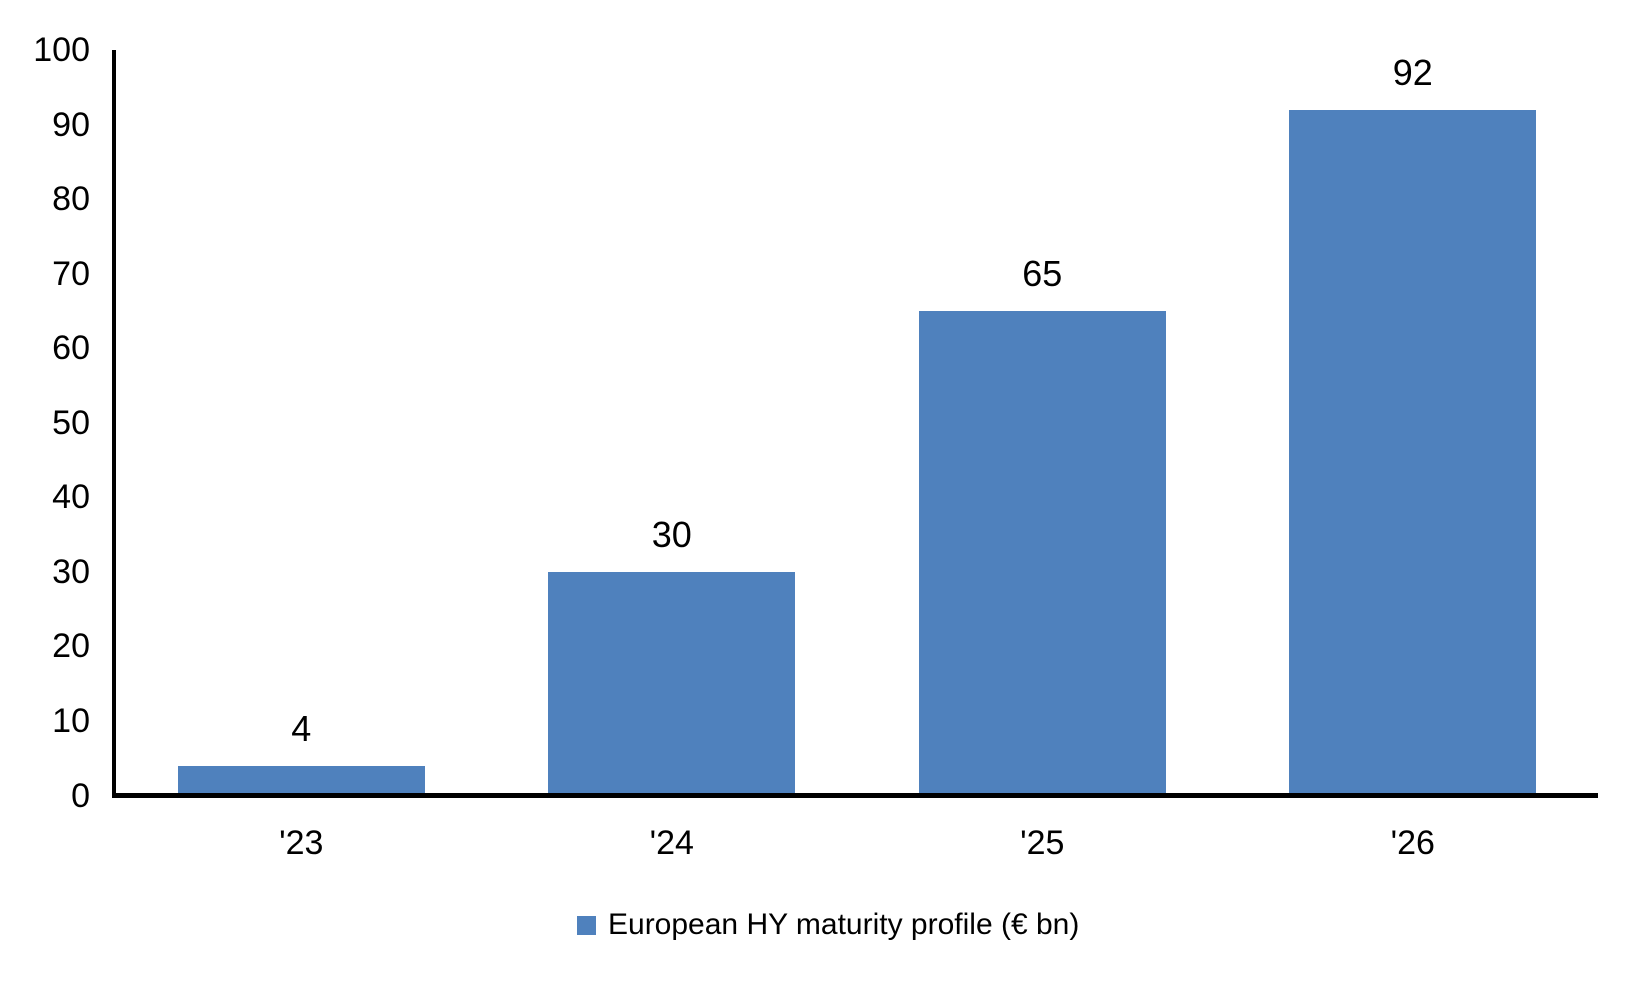  I want to click on x-category-label: '26, so click(1412, 843).